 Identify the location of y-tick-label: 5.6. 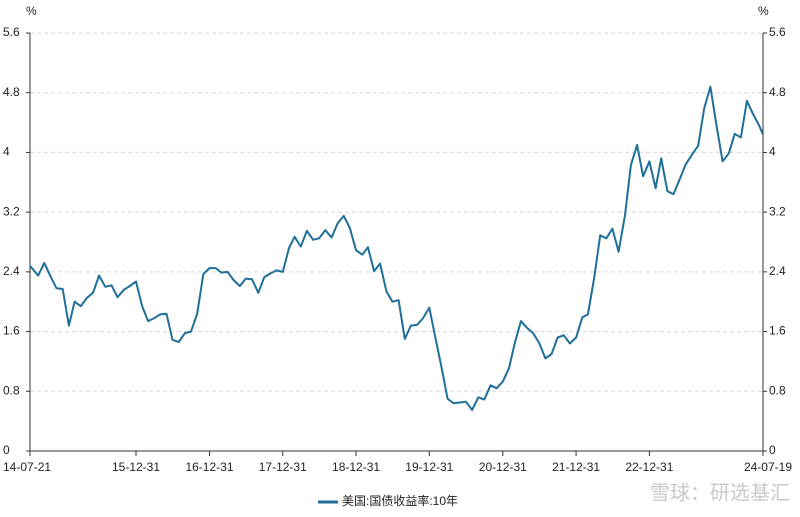
(11, 32).